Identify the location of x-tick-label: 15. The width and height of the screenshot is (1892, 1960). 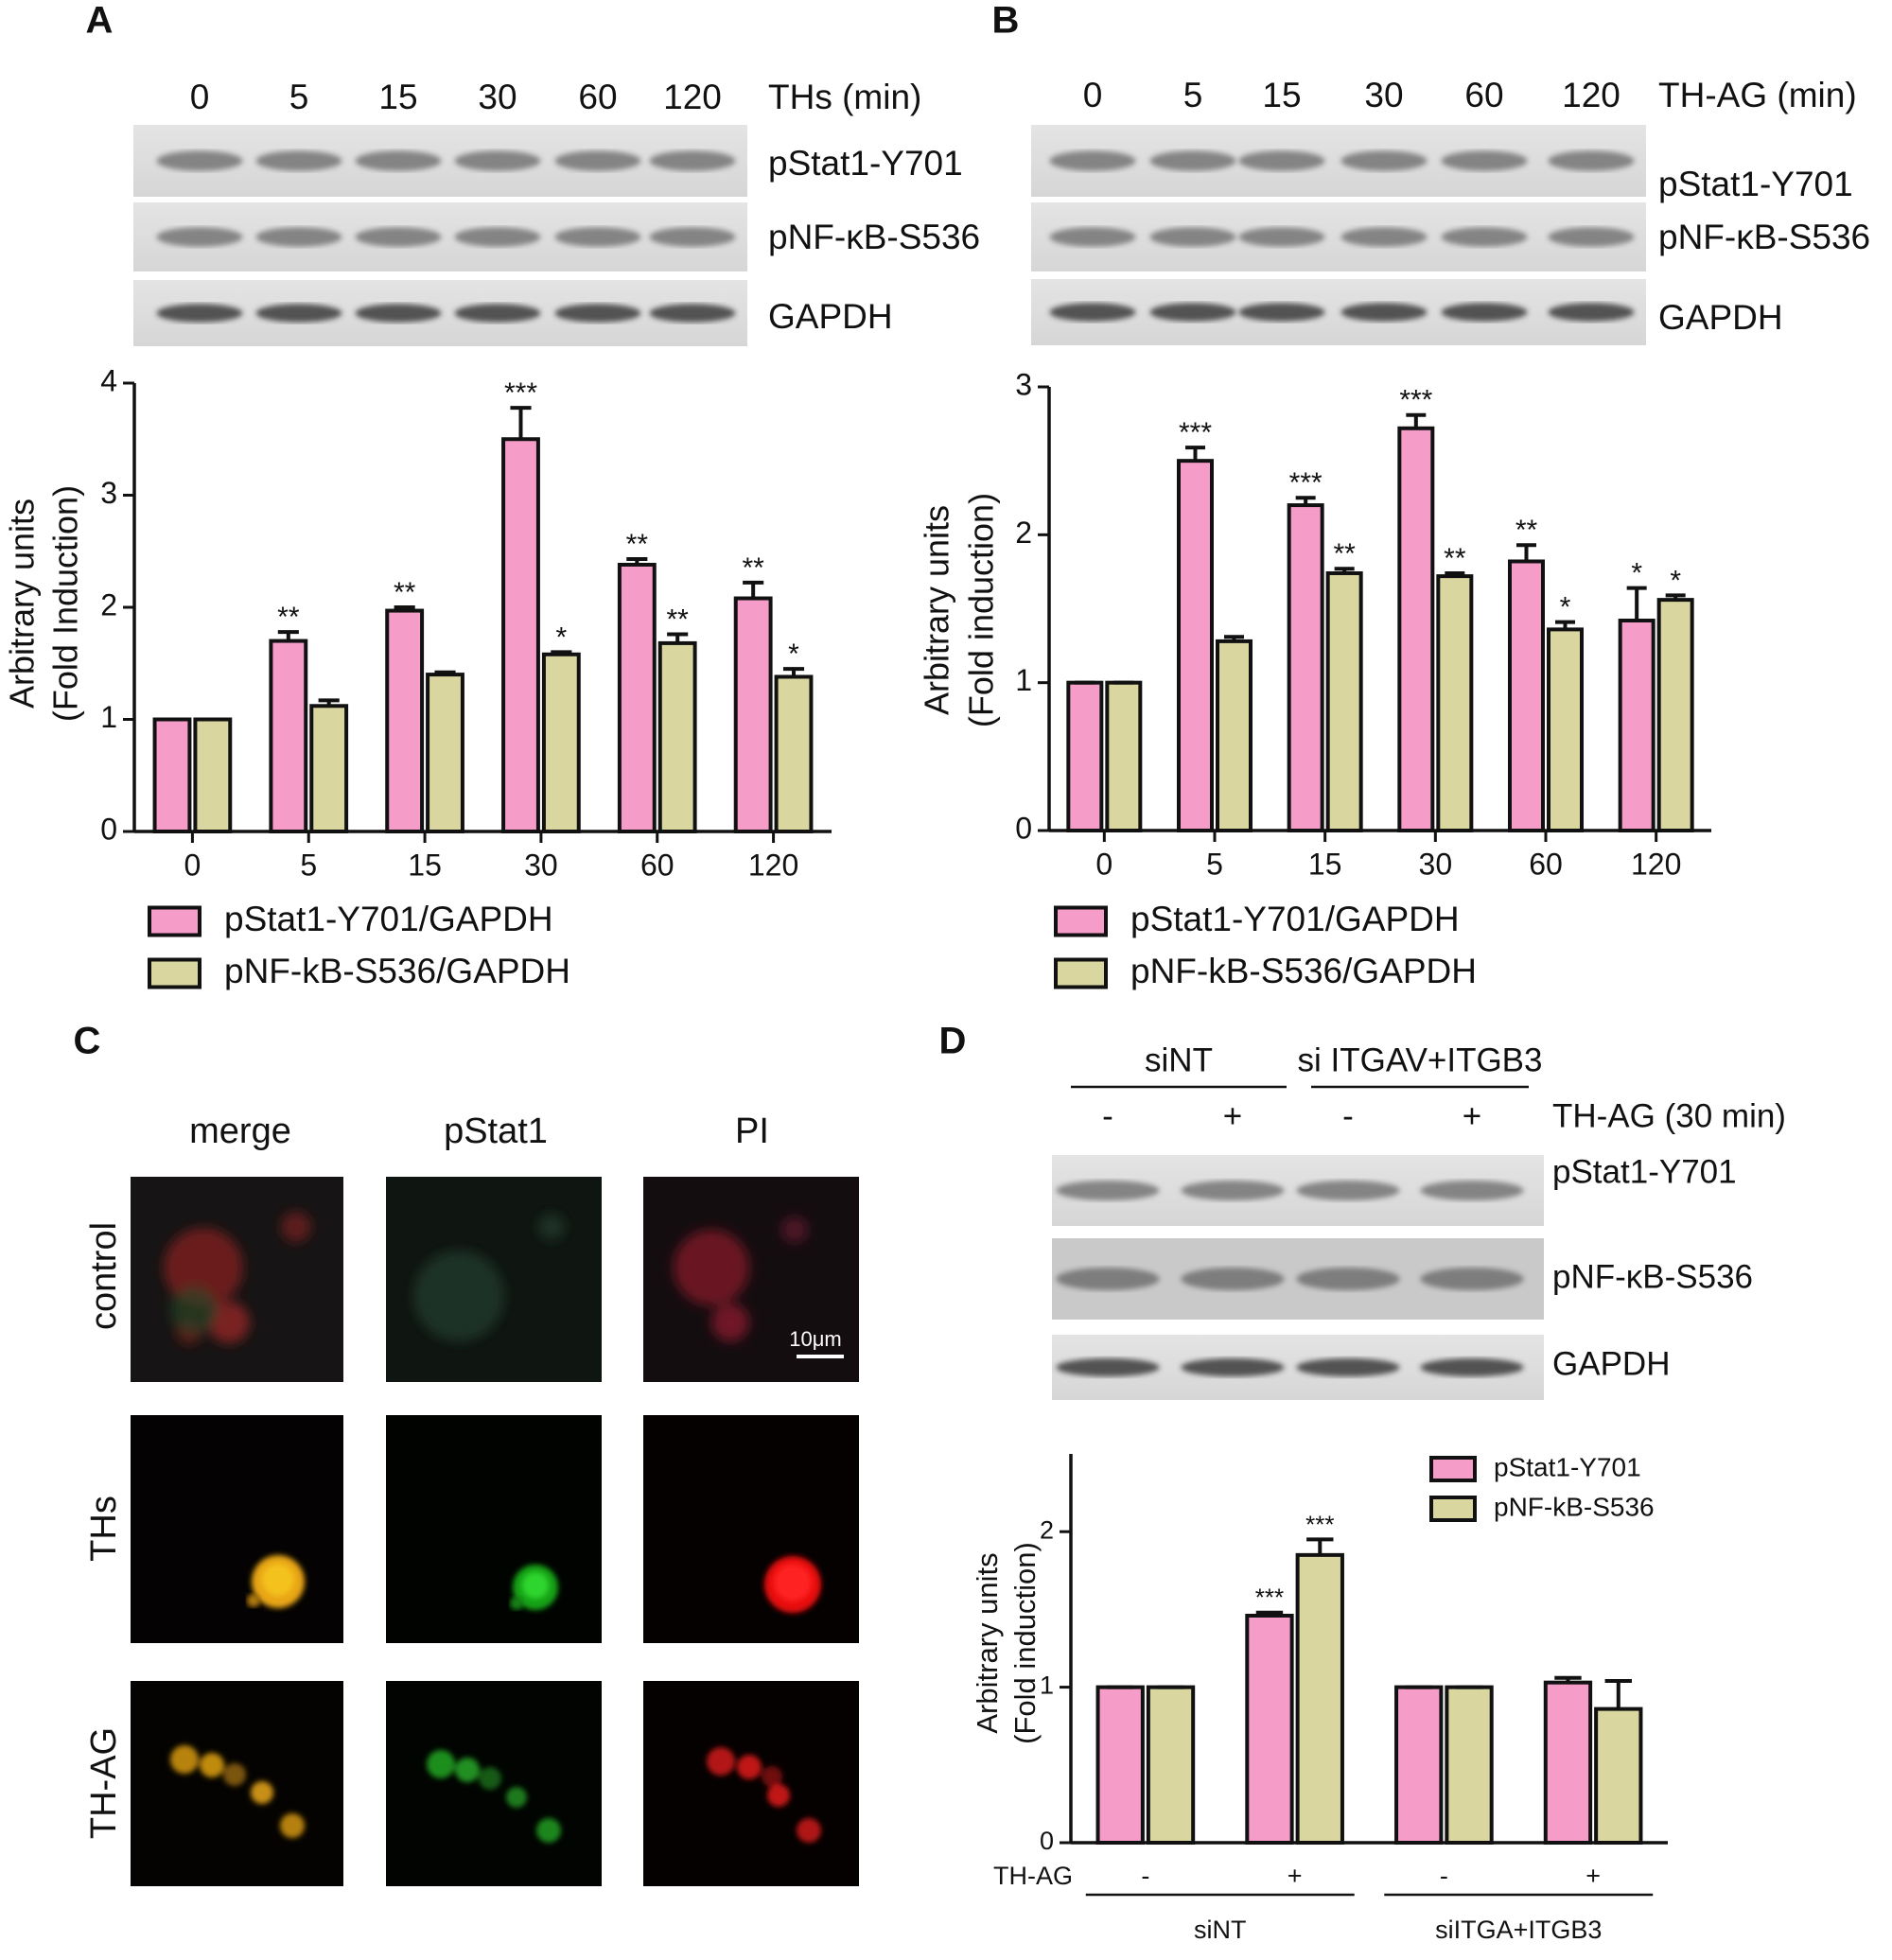
(425, 865).